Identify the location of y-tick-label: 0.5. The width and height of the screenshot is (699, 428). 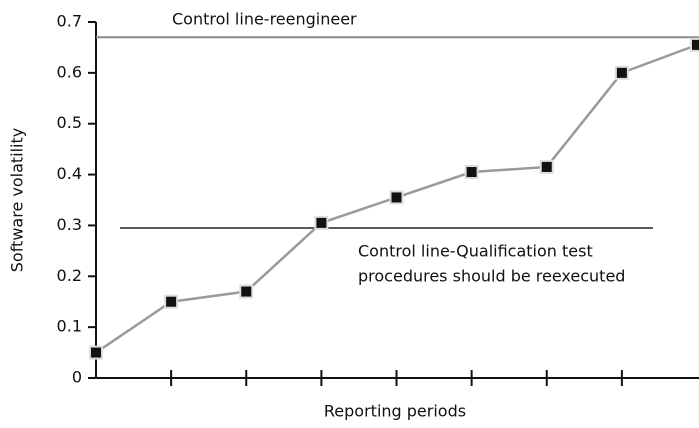
(69, 122).